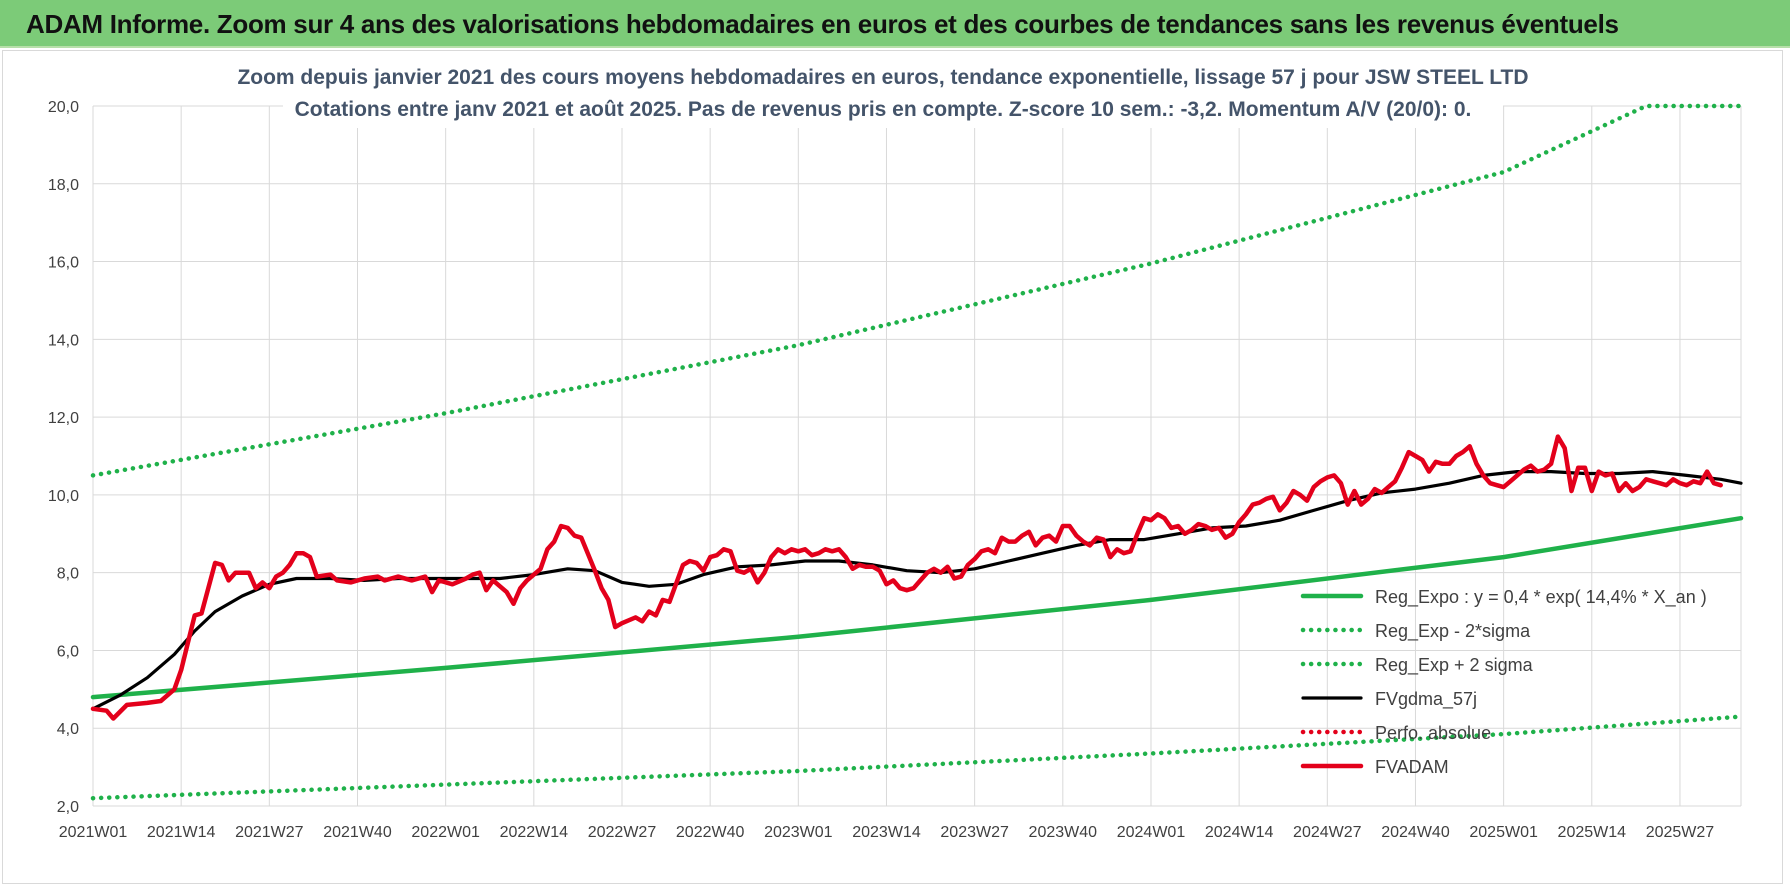 Image resolution: width=1790 pixels, height=887 pixels. I want to click on x-tick-label: 2022W01, so click(445, 832).